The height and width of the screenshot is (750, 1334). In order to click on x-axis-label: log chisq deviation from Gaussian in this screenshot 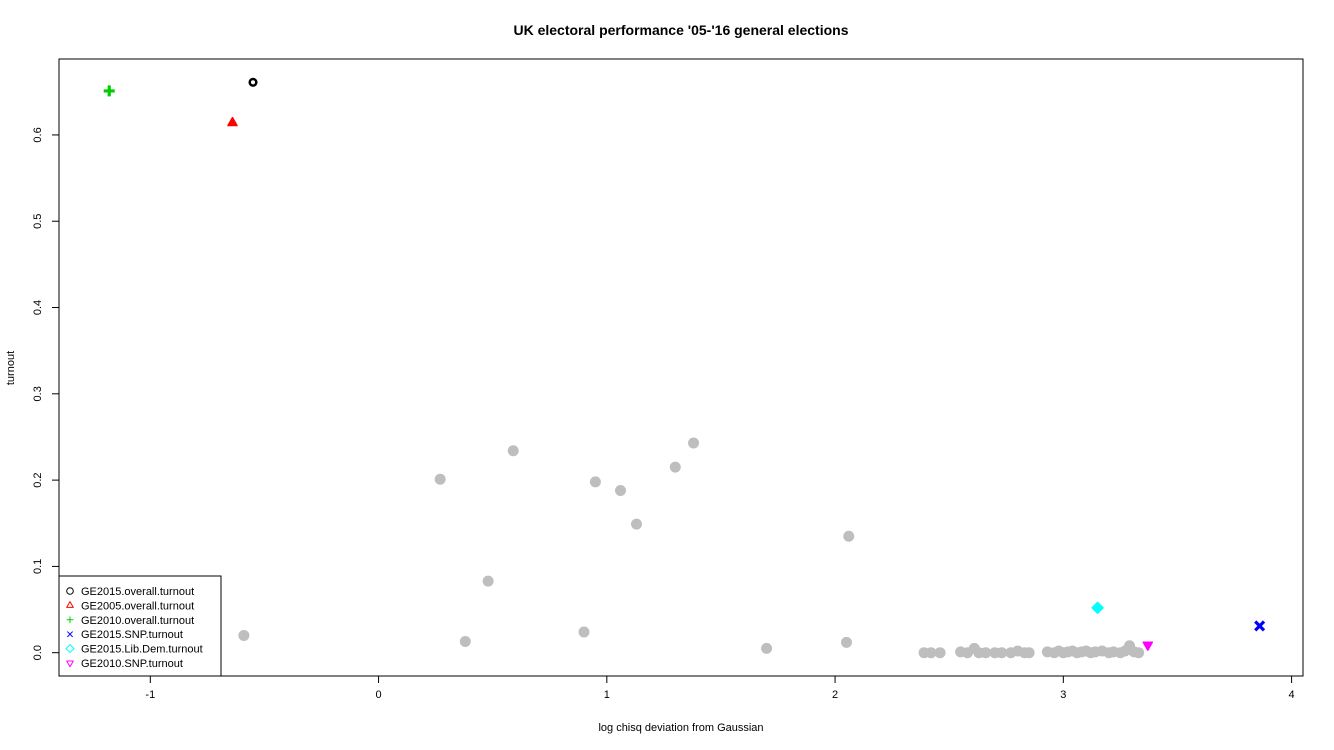, I will do `click(680, 728)`.